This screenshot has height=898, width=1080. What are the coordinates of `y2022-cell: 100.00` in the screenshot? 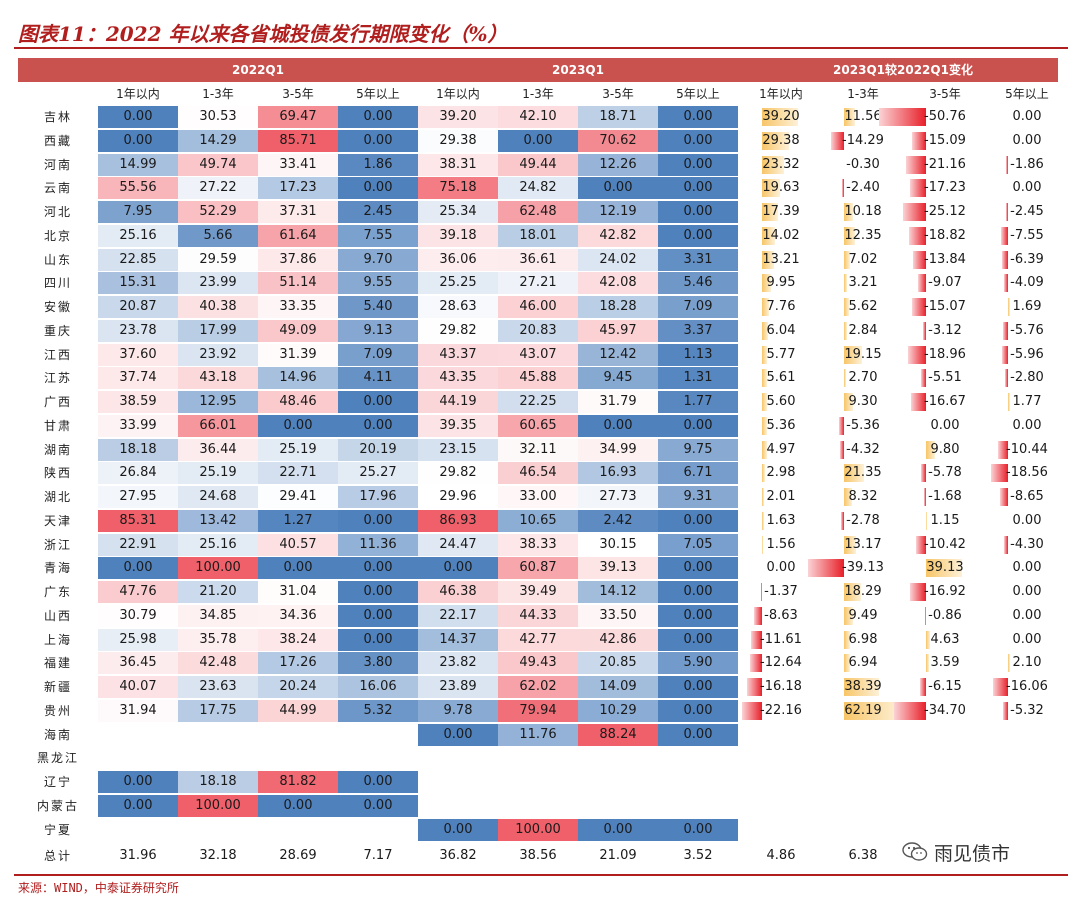 It's located at (218, 568).